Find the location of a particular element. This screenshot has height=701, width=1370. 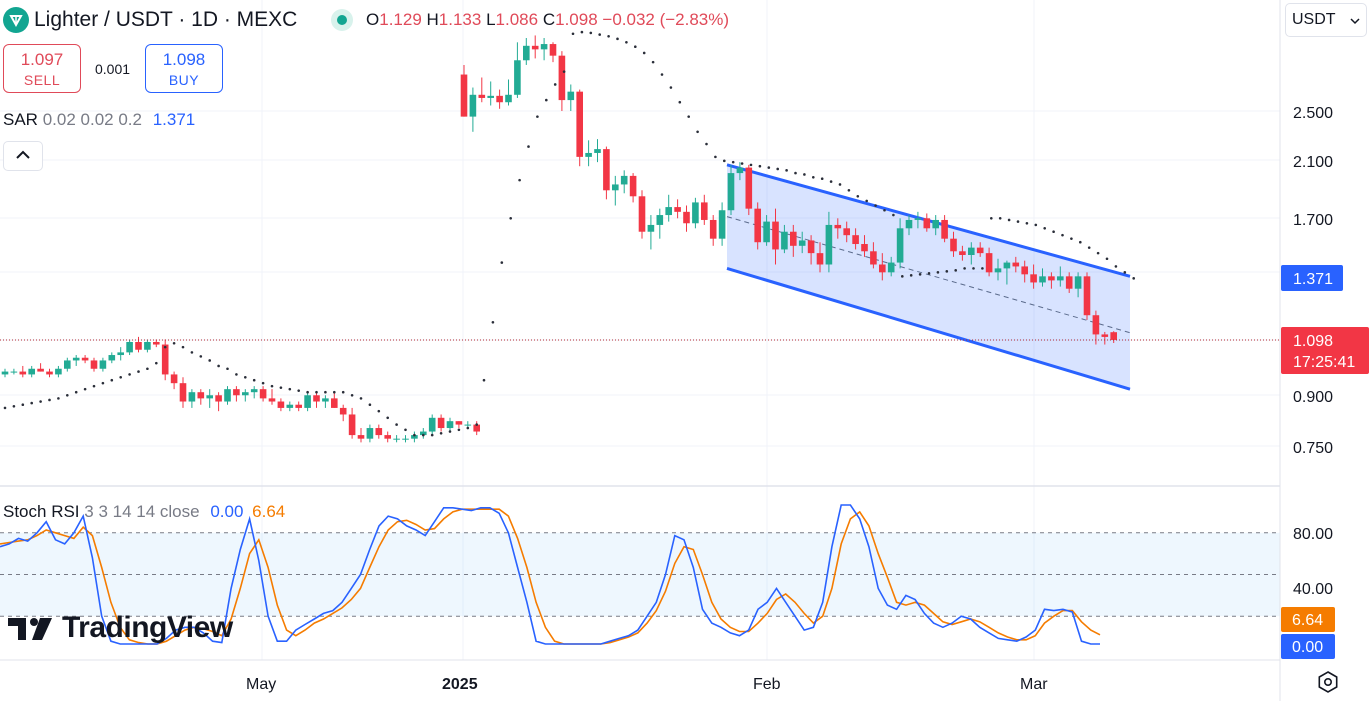

time-tick-year: 2025 is located at coordinates (460, 684).